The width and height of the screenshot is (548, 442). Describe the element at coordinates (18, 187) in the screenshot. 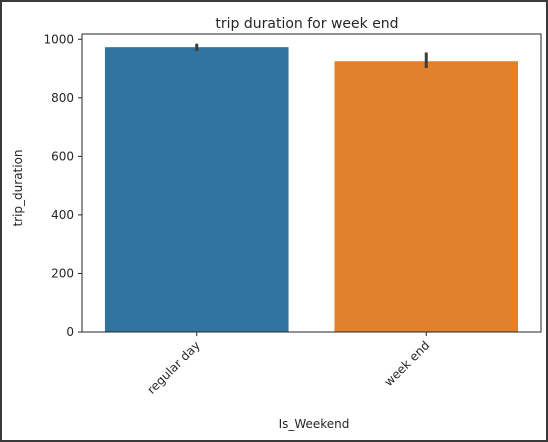

I see `y-axis-label: trip_duration` at that location.